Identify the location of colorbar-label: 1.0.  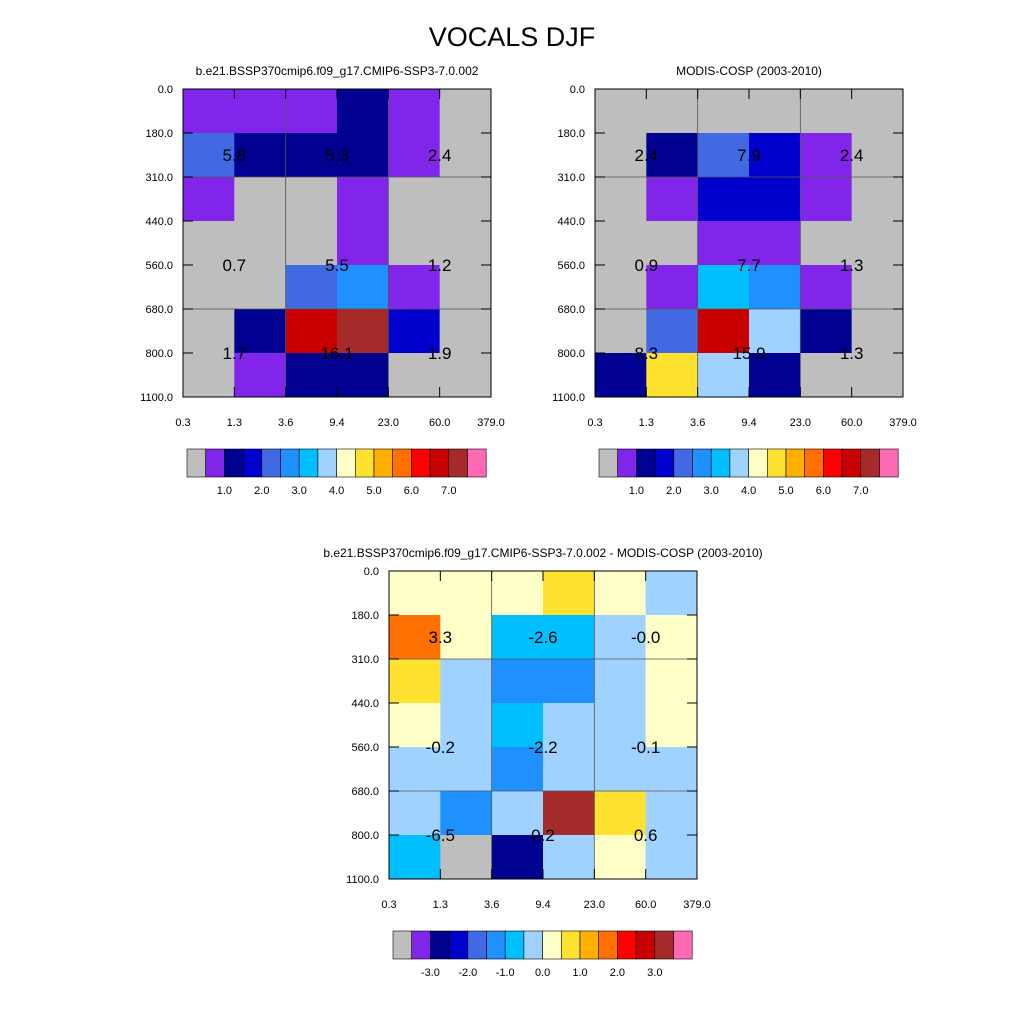
(636, 491).